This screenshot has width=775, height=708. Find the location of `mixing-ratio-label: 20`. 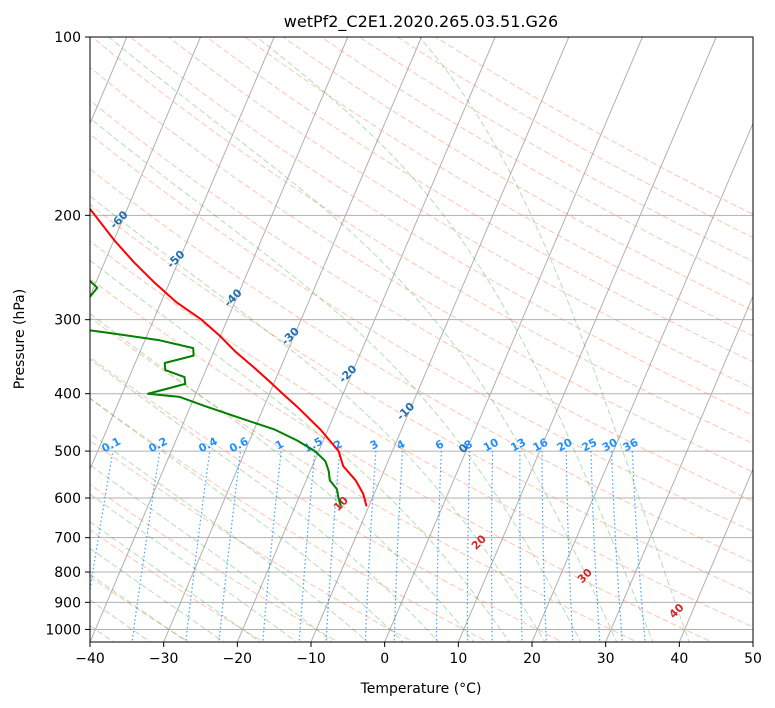

mixing-ratio-label: 20 is located at coordinates (565, 445).